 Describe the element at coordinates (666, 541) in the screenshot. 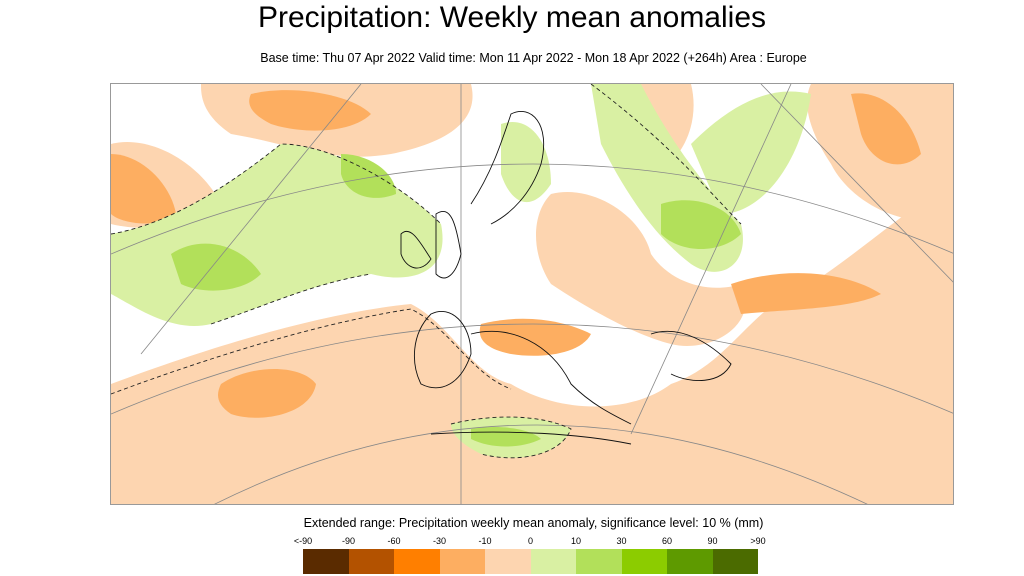

I see `legend-tick: 60` at that location.